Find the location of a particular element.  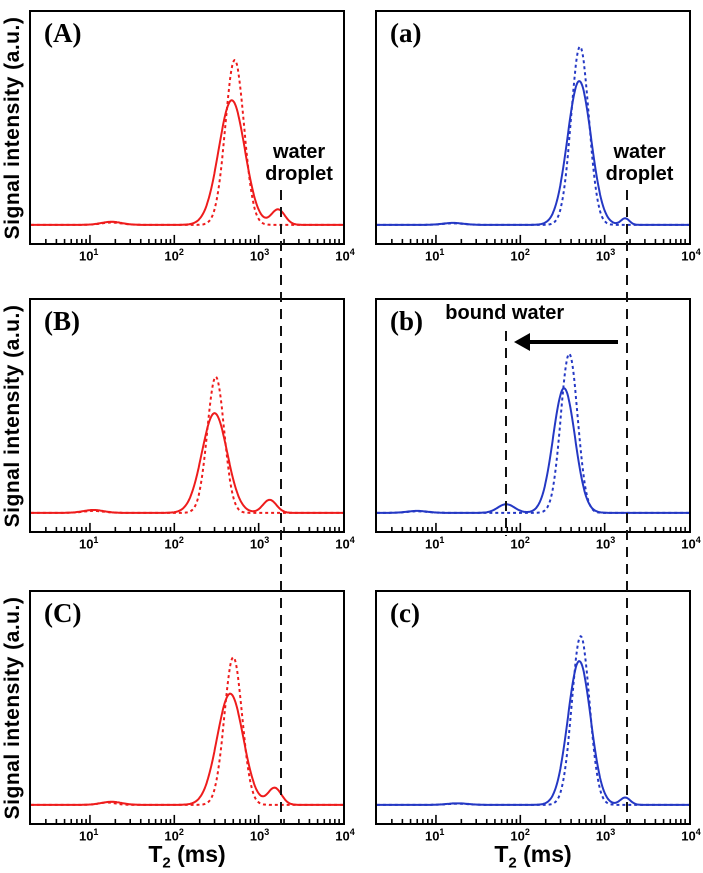

panel-letter-a: (a) is located at coordinates (406, 33).